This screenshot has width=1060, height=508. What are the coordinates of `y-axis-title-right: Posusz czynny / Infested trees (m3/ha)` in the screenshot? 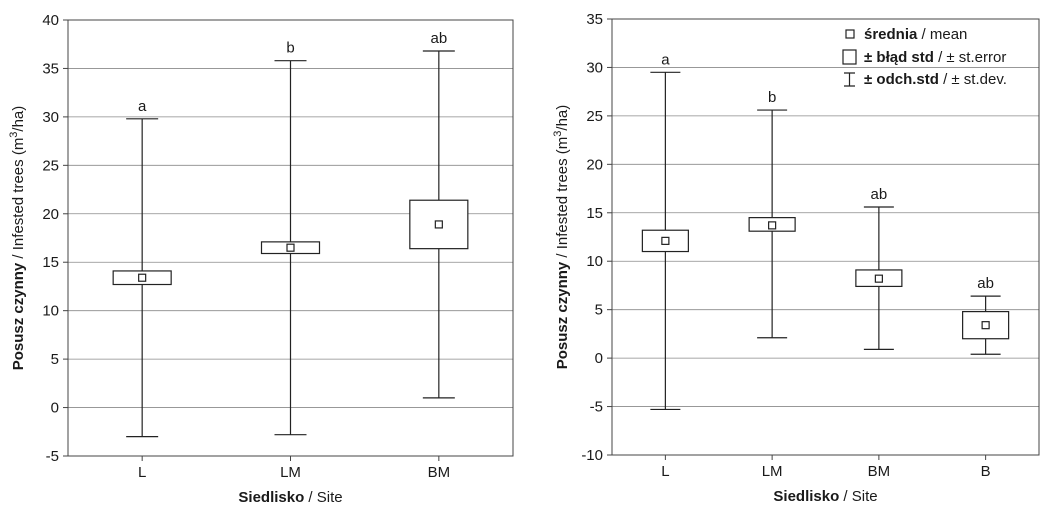 It's located at (561, 237).